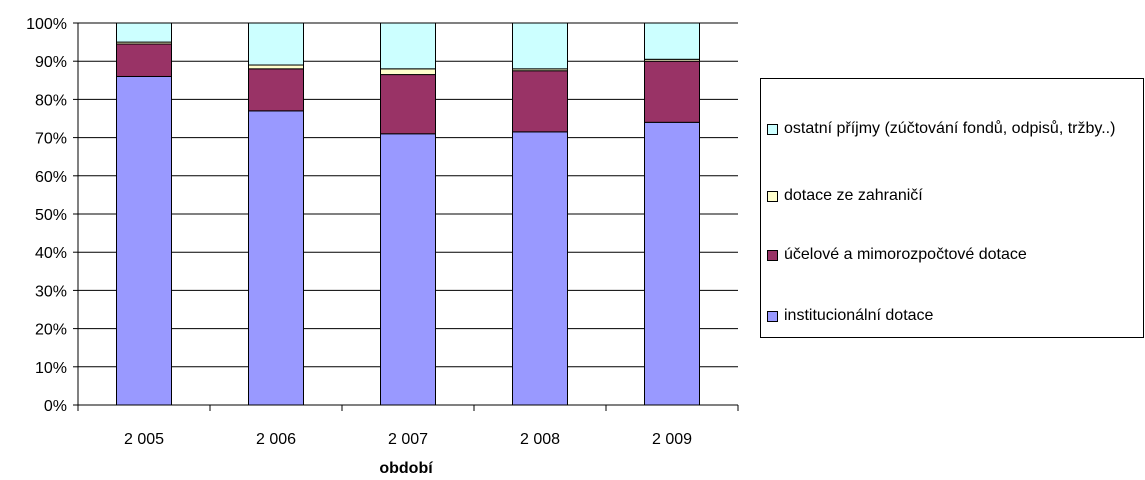 Image resolution: width=1145 pixels, height=480 pixels. What do you see at coordinates (46, 24) in the screenshot?
I see `y-tick-label: 100%` at bounding box center [46, 24].